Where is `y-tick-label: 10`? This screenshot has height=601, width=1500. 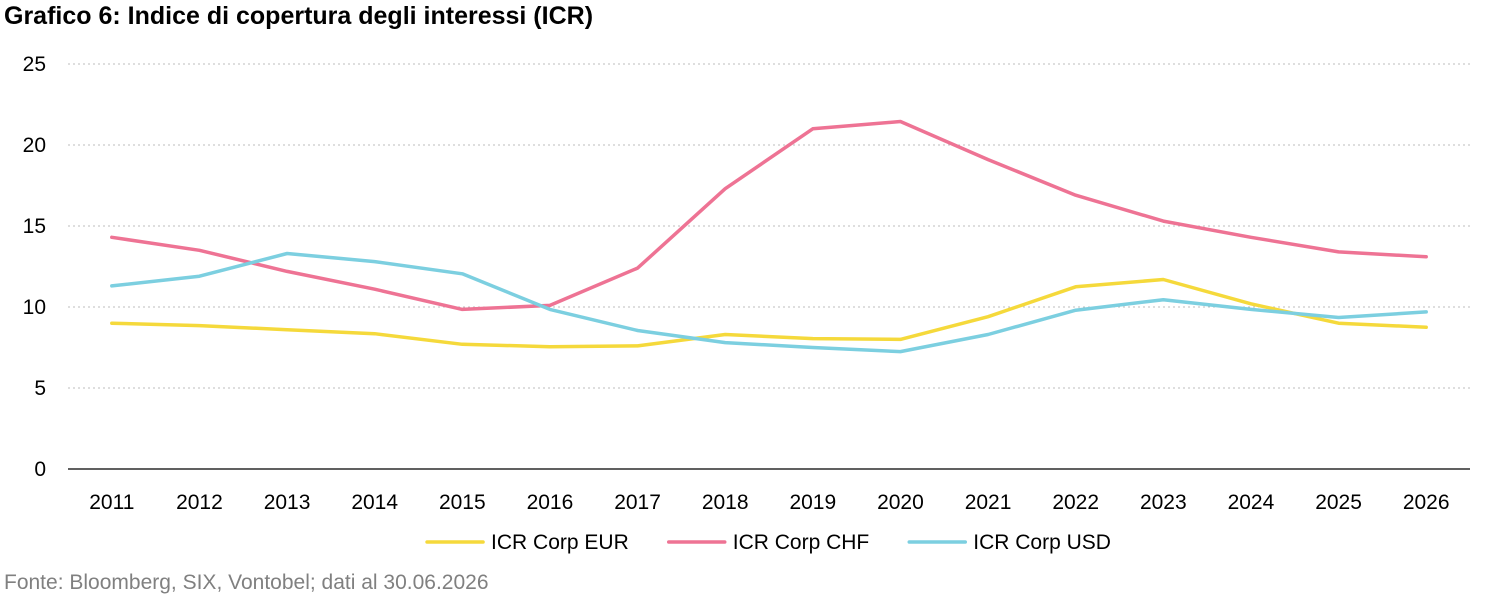 y-tick-label: 10 is located at coordinates (34, 307).